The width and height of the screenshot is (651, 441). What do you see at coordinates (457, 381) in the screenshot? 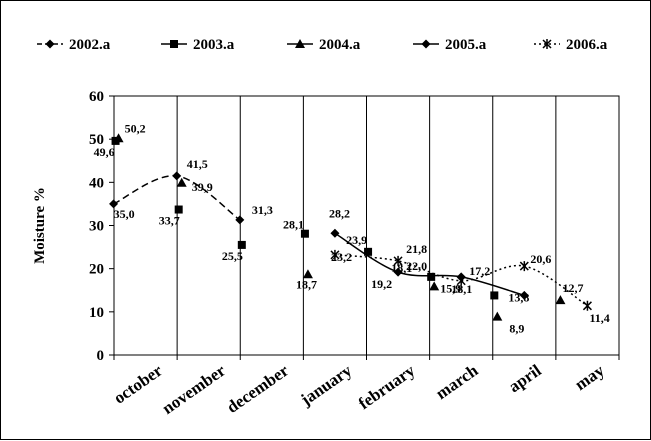
I see `x-tick-label: march` at bounding box center [457, 381].